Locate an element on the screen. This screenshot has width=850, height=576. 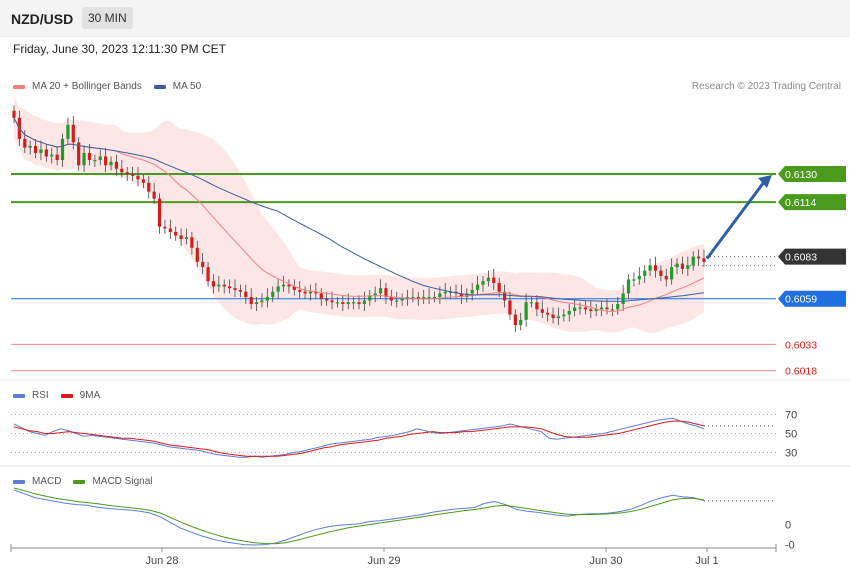
level-value-text: 0.6059 is located at coordinates (801, 300).